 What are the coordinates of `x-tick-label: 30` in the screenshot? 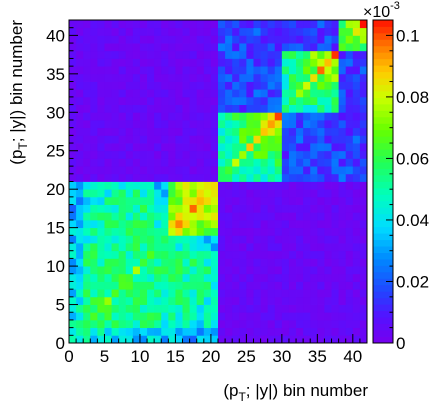 It's located at (281, 356).